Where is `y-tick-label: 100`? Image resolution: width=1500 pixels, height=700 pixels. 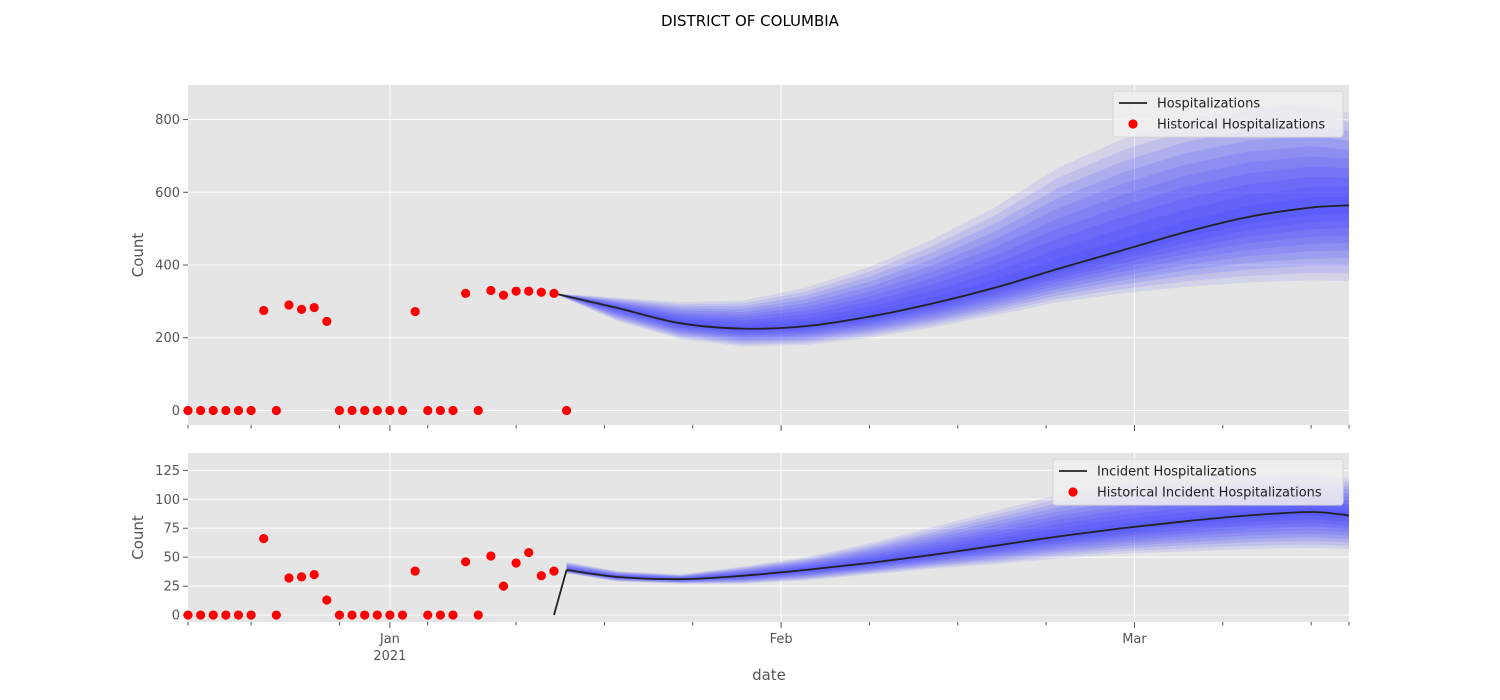
y-tick-label: 100 is located at coordinates (167, 500).